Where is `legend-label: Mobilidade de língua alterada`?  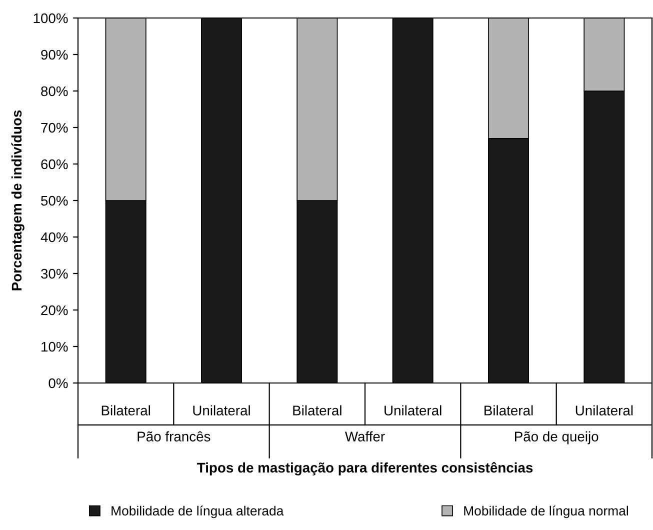
legend-label: Mobilidade de língua alterada is located at coordinates (198, 512).